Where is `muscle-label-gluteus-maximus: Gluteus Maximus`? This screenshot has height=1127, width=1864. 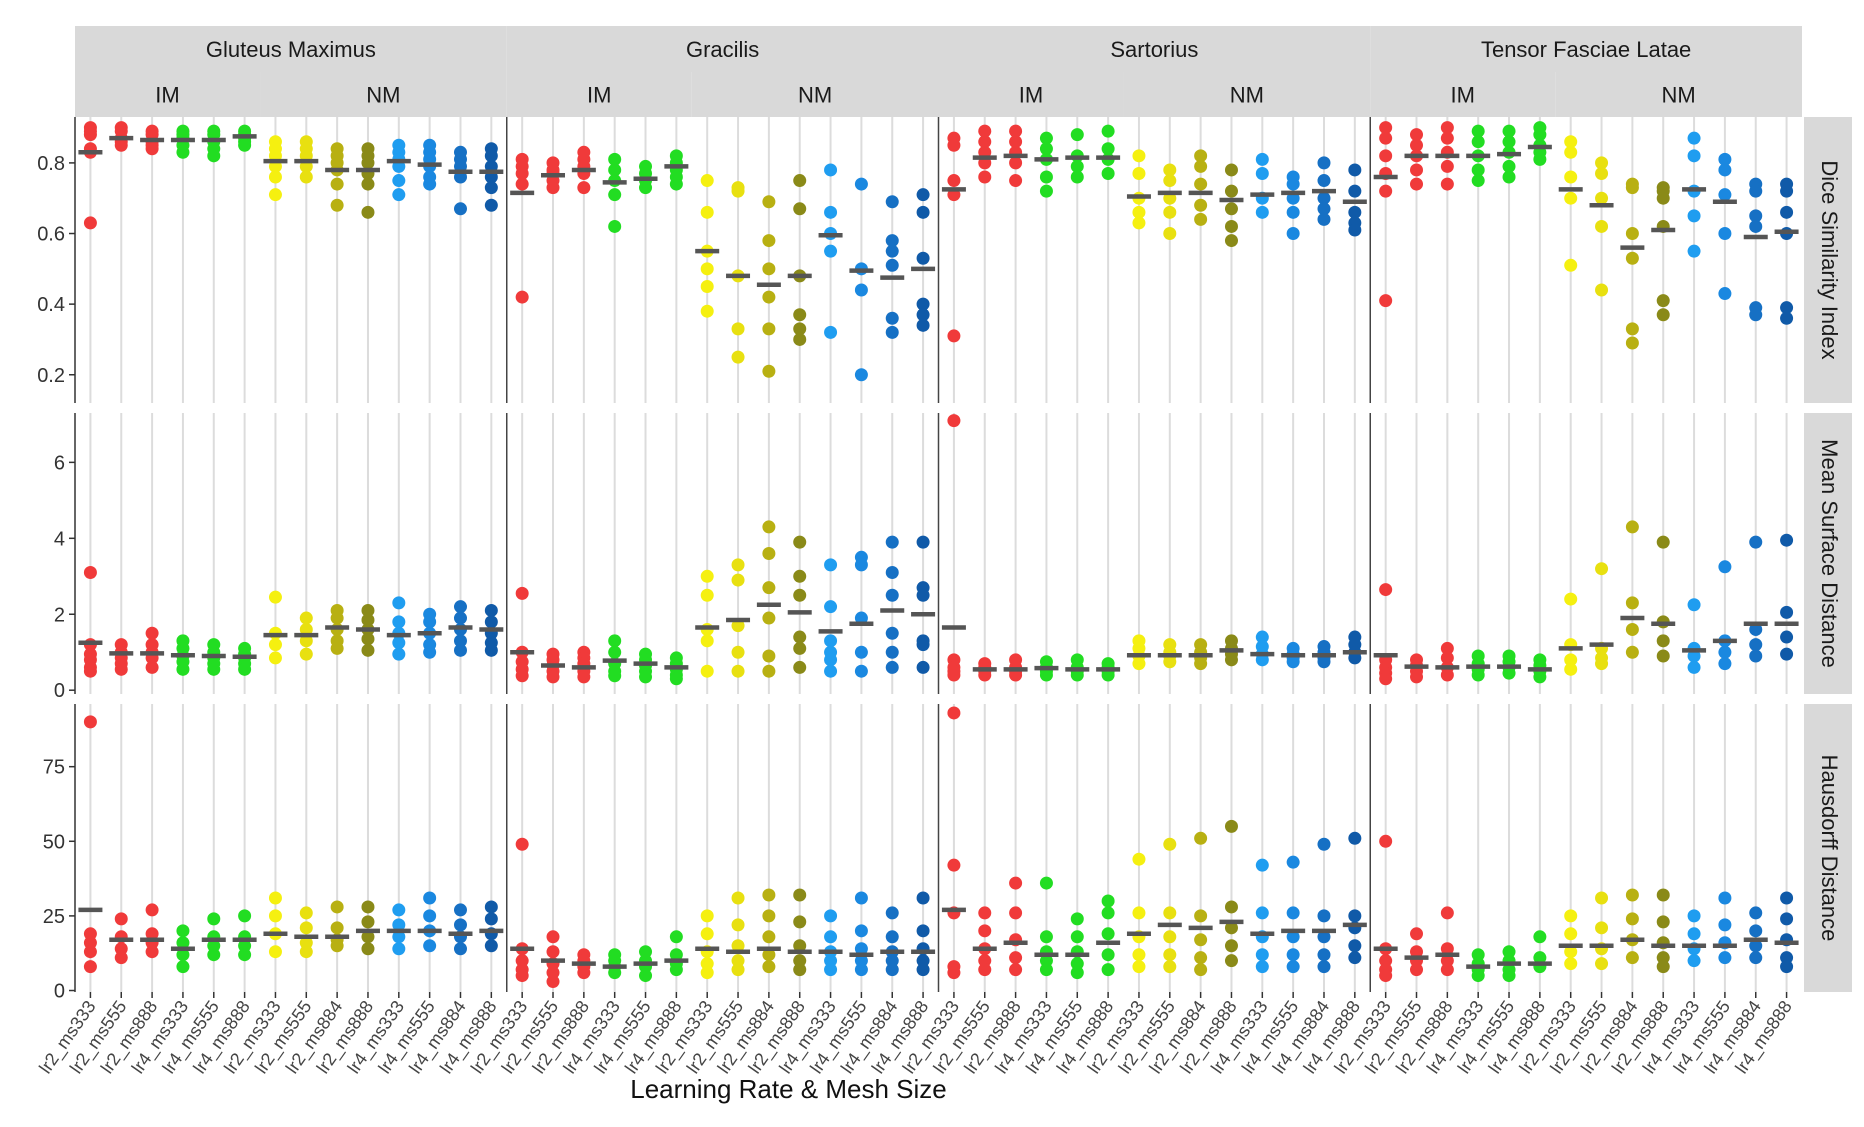
muscle-label-gluteus-maximus: Gluteus Maximus is located at coordinates (291, 49).